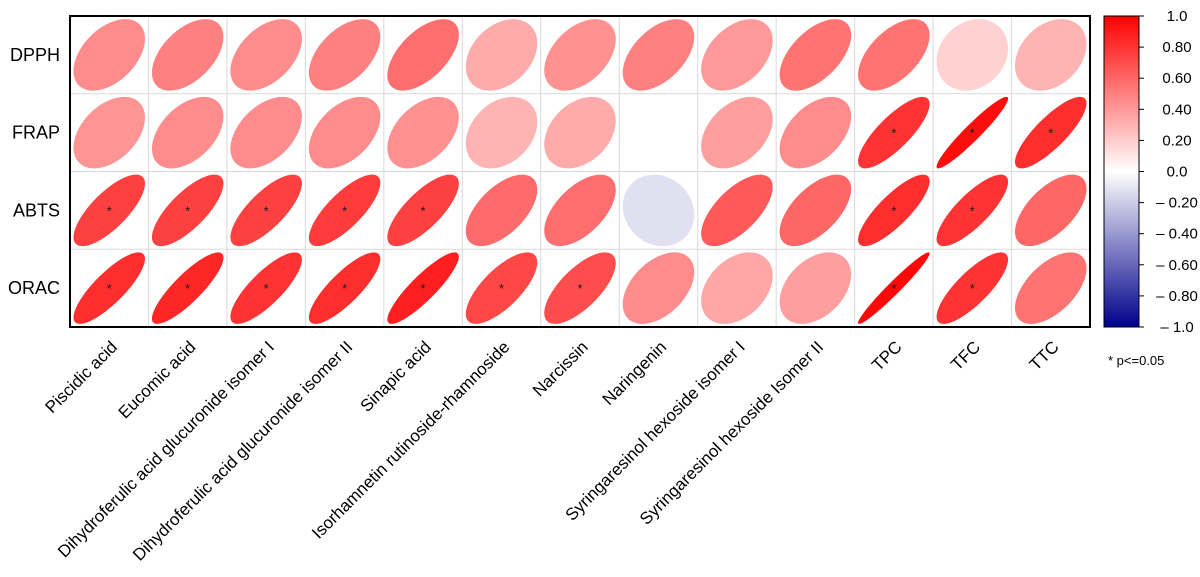  I want to click on colorbar-gradient, so click(1121, 171).